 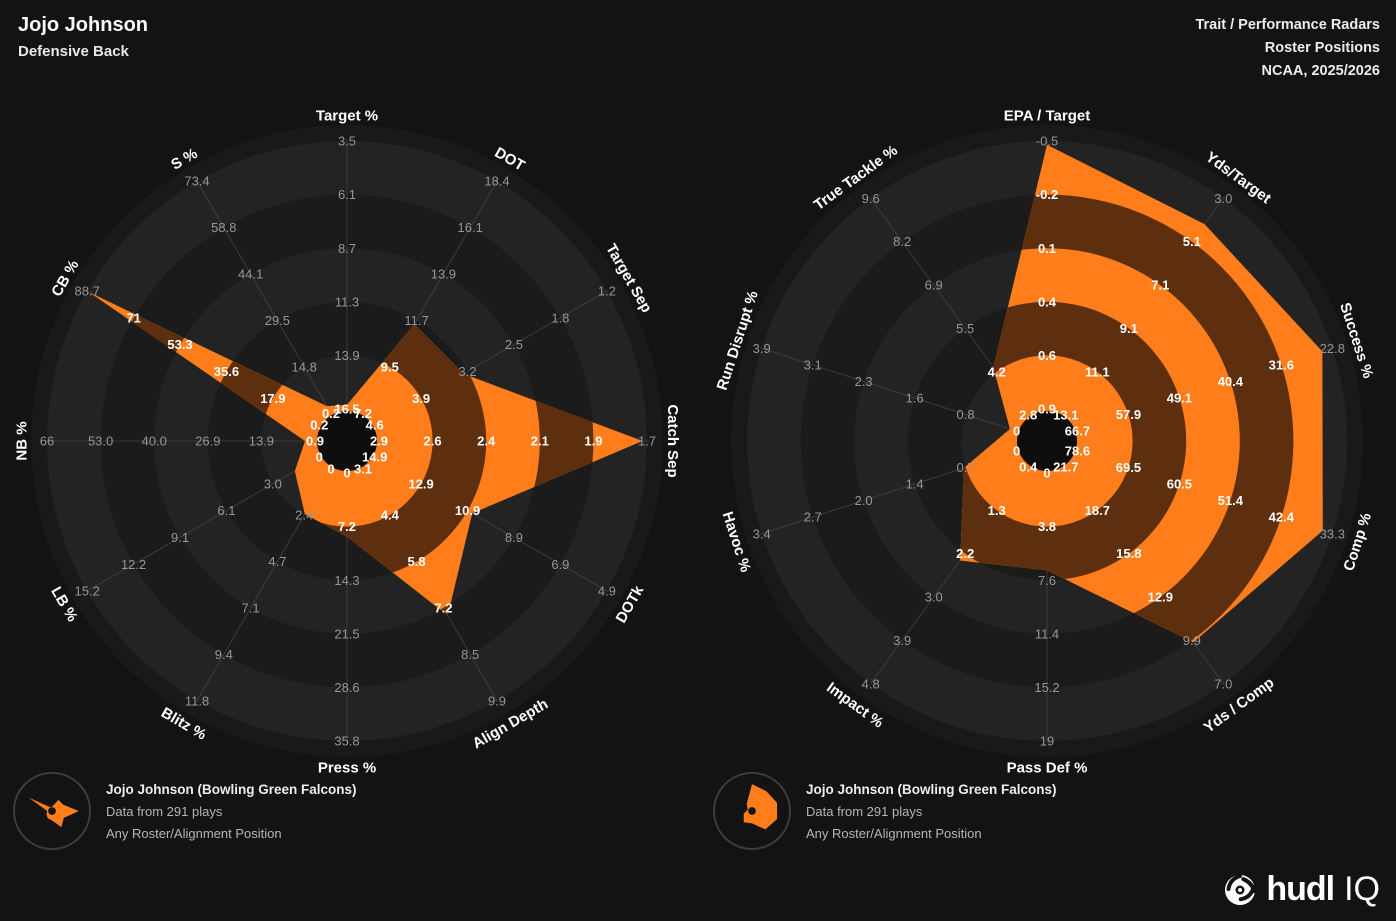 What do you see at coordinates (346, 409) in the screenshot?
I see `tick-label: 16.5` at bounding box center [346, 409].